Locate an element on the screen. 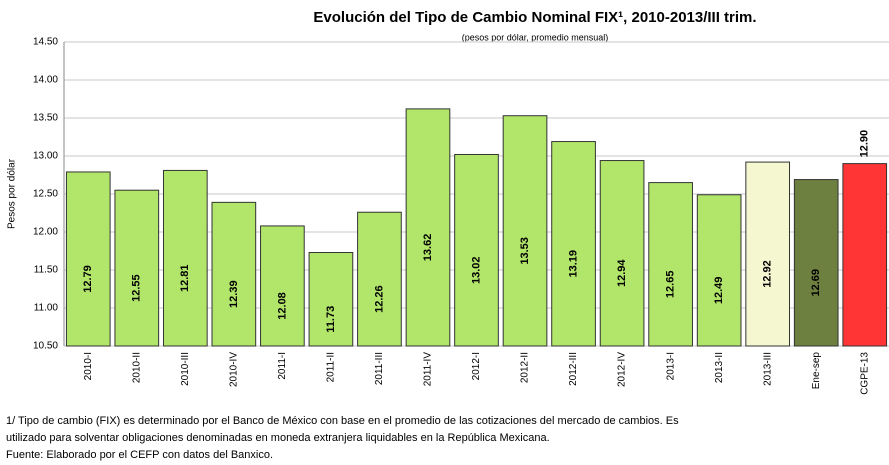  value-label: 12.26 is located at coordinates (379, 299).